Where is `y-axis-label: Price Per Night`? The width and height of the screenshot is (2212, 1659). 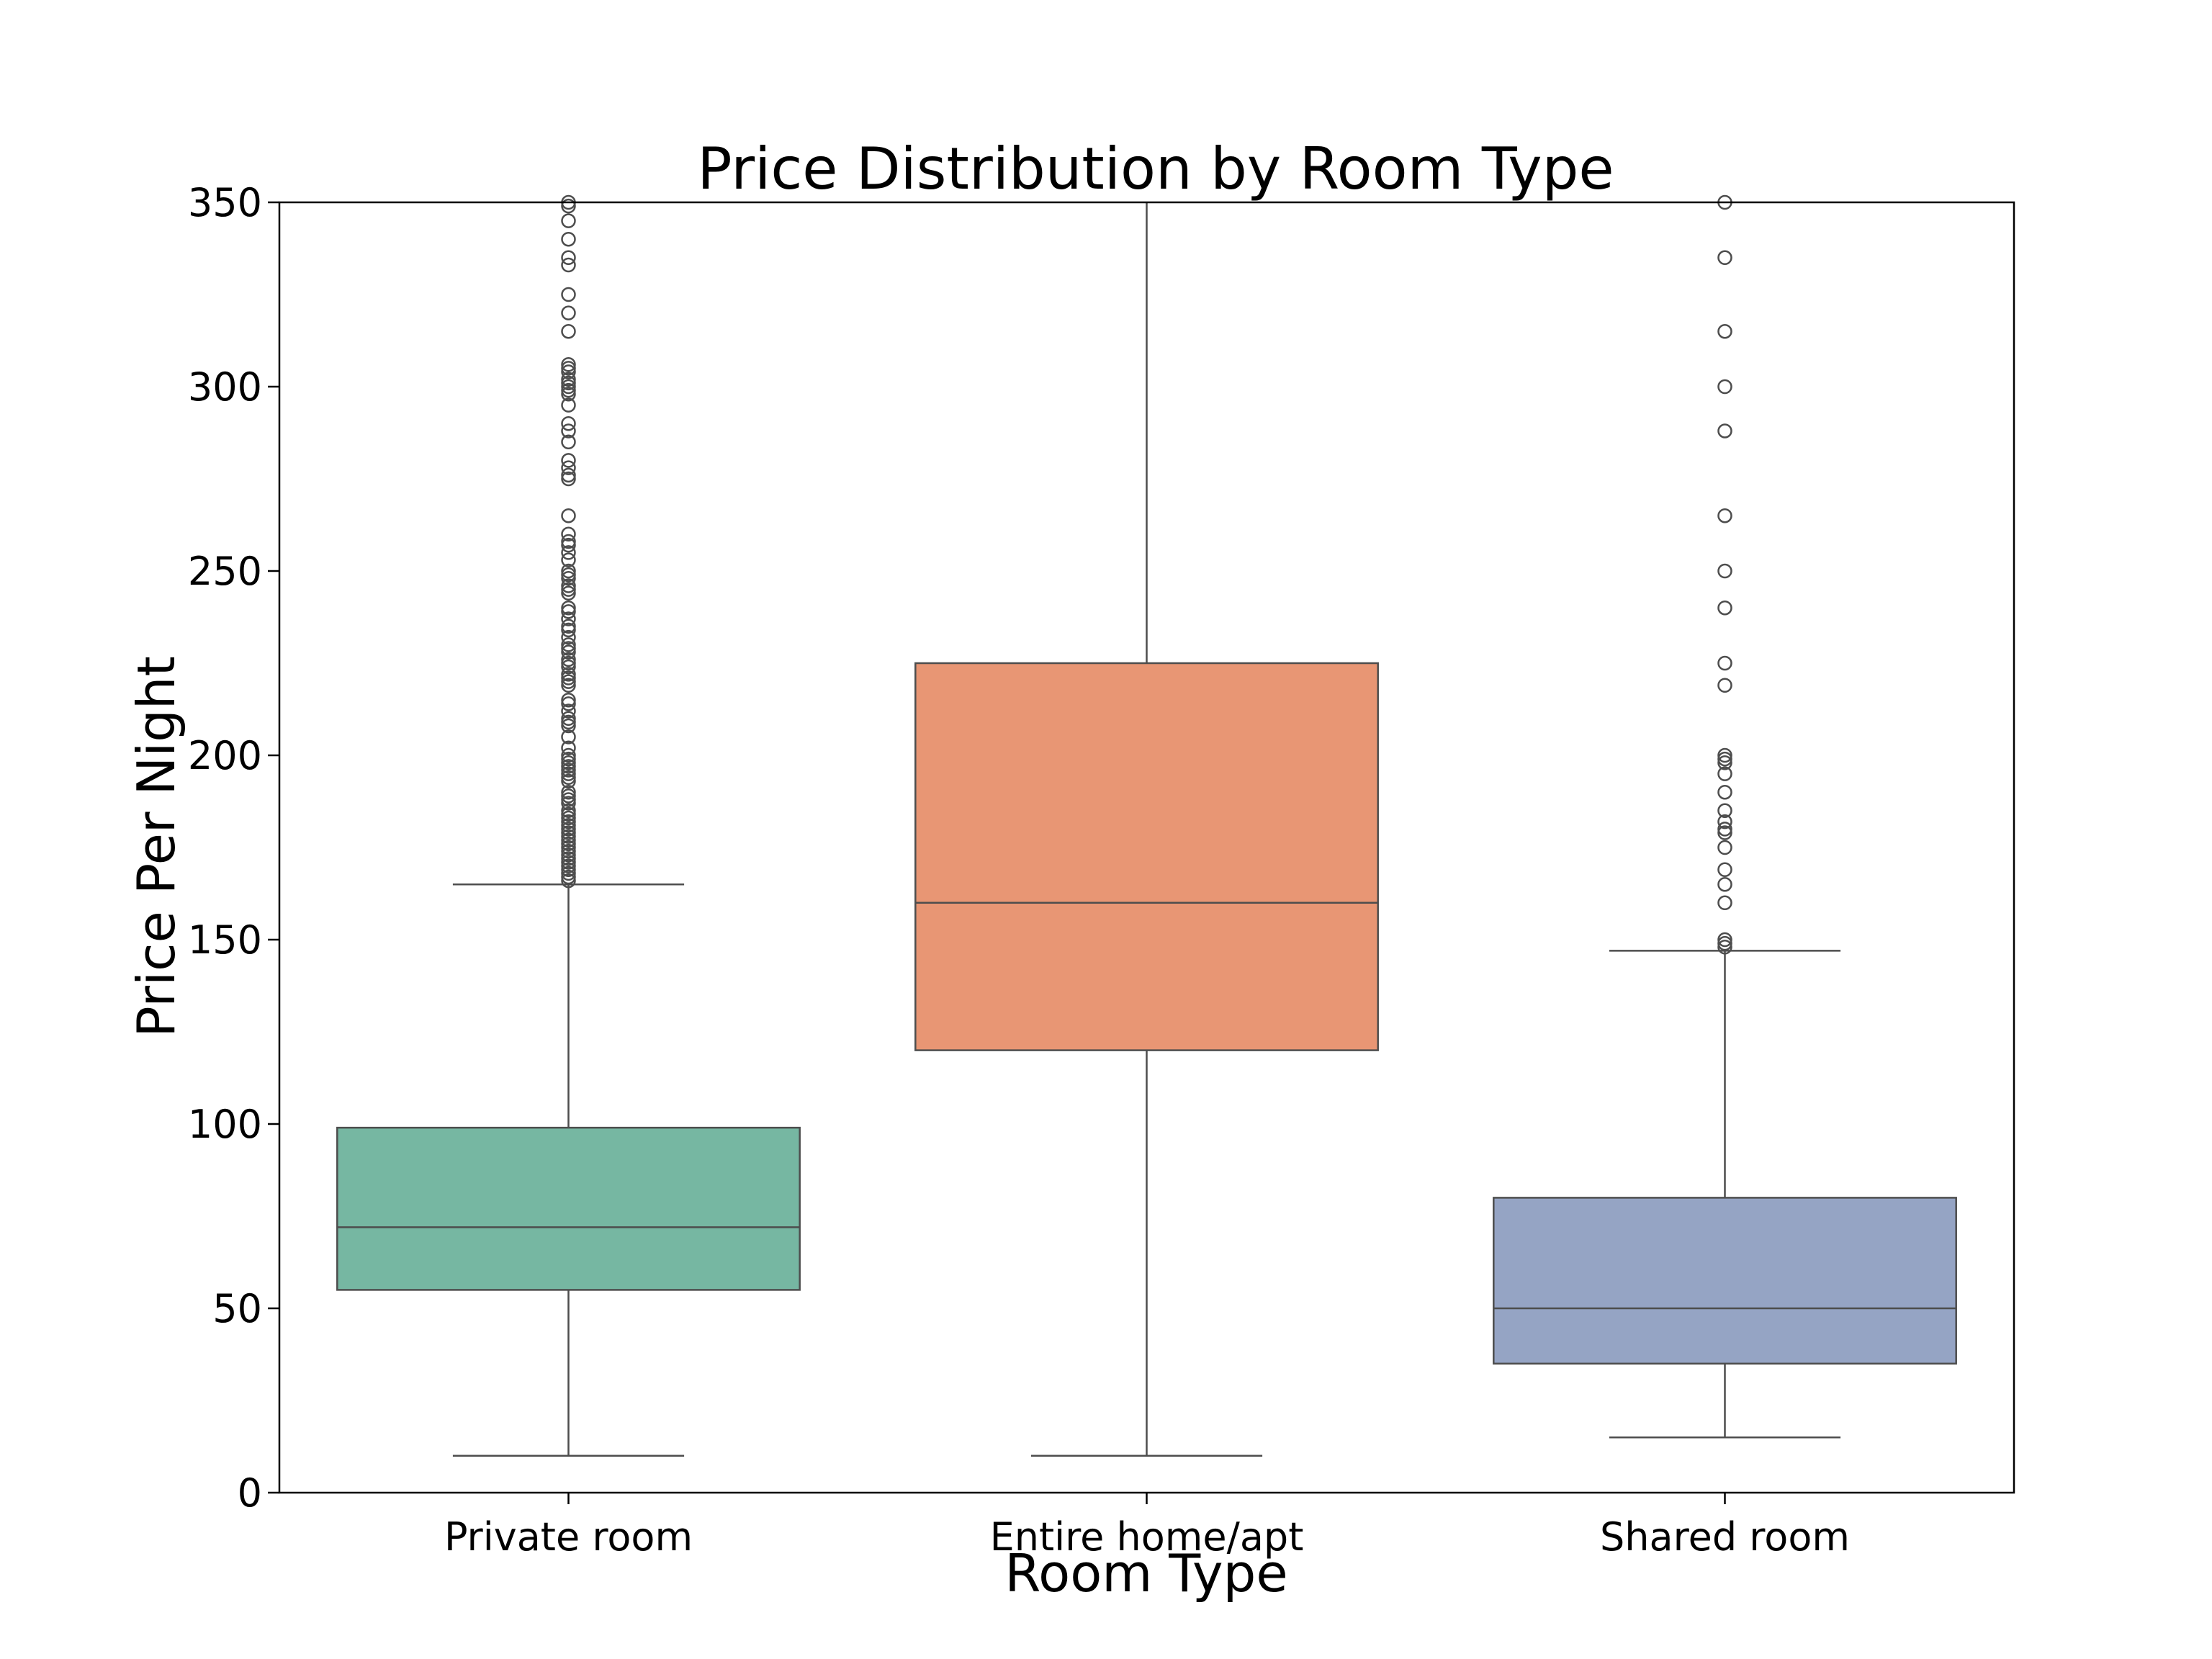
y-axis-label: Price Per Night is located at coordinates (156, 847).